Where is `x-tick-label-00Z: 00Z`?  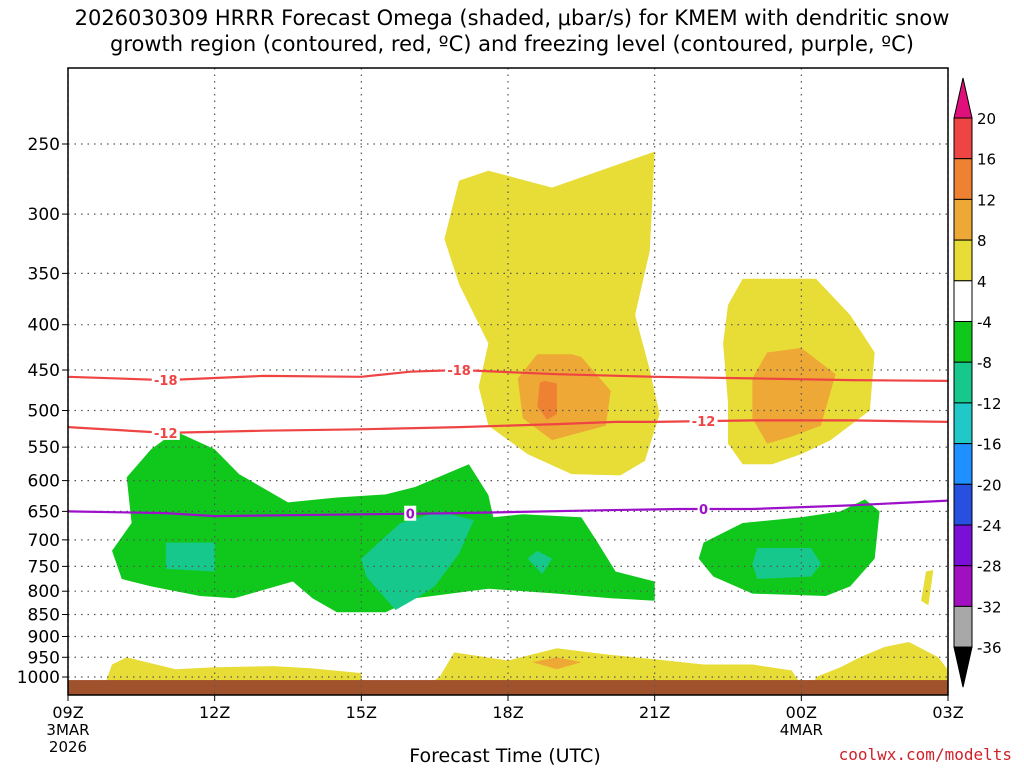
x-tick-label-00Z: 00Z is located at coordinates (801, 712).